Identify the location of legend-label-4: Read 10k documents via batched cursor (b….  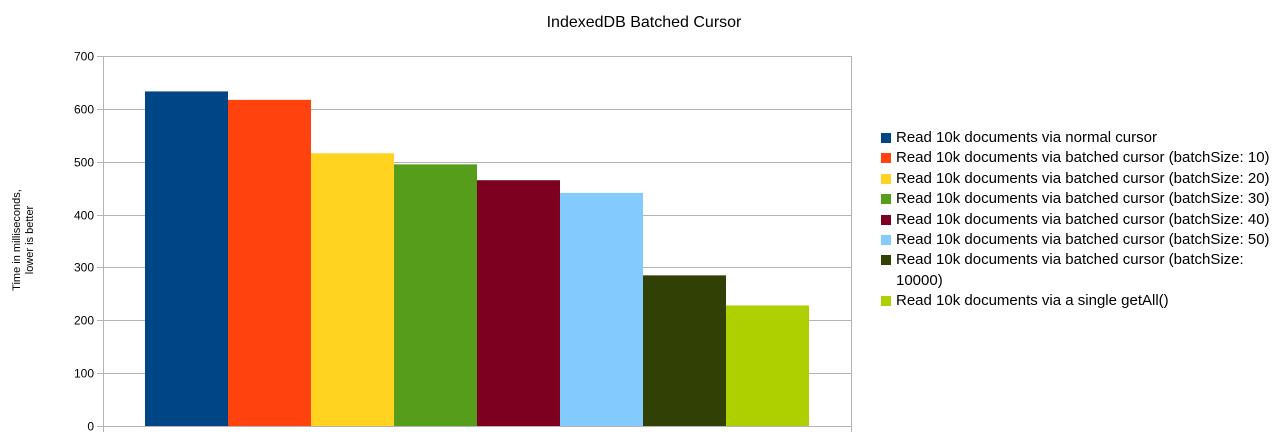
(1083, 199).